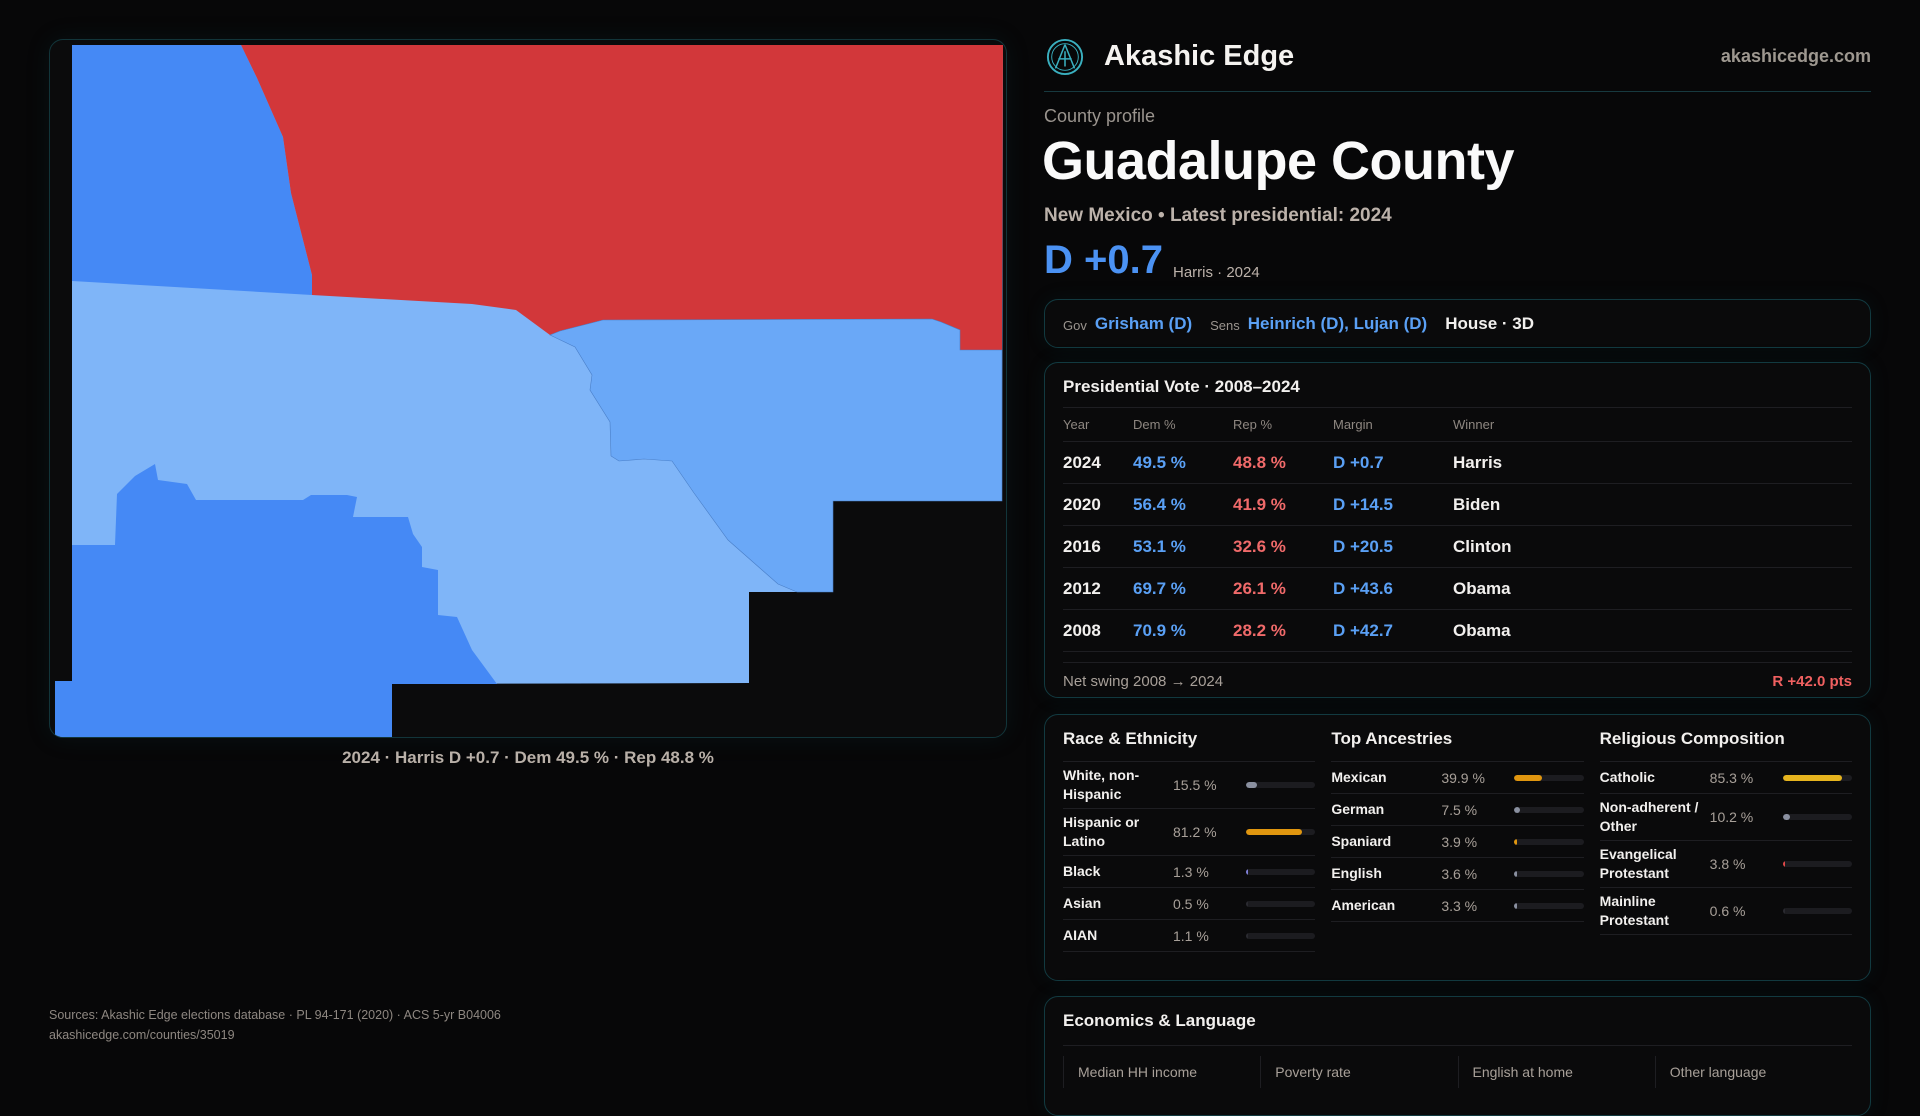 This screenshot has width=1920, height=1116. I want to click on gov-label: Gov, so click(1075, 325).